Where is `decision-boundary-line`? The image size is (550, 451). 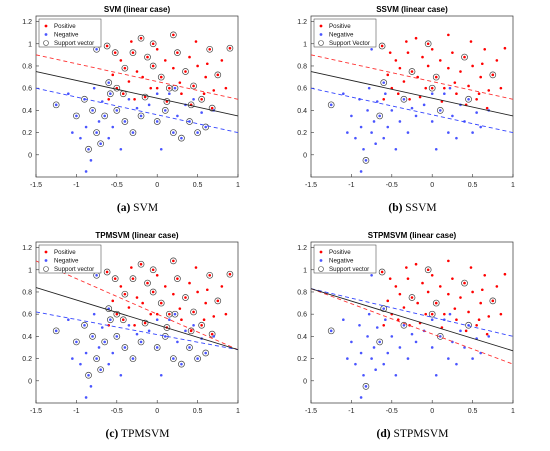
decision-boundary-line is located at coordinates (137, 319).